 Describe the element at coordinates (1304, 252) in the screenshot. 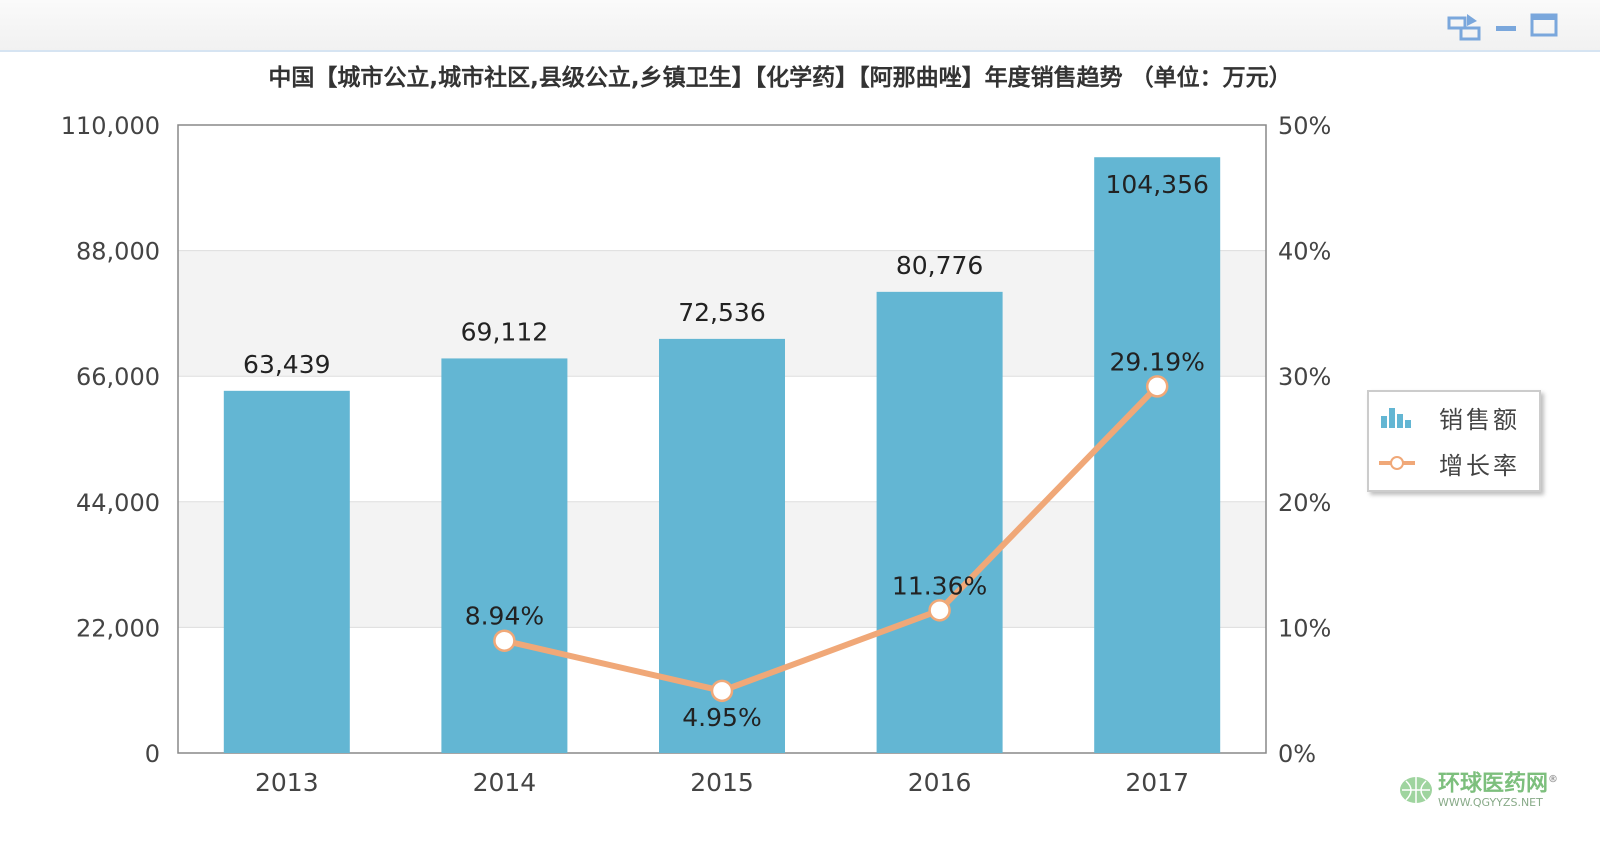

I see `y-right-tick-label: 40%` at that location.